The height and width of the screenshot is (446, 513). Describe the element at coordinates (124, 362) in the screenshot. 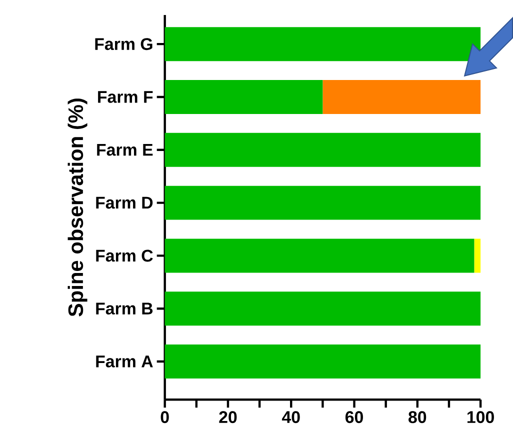

I see `y-tick-label: Farm A` at that location.